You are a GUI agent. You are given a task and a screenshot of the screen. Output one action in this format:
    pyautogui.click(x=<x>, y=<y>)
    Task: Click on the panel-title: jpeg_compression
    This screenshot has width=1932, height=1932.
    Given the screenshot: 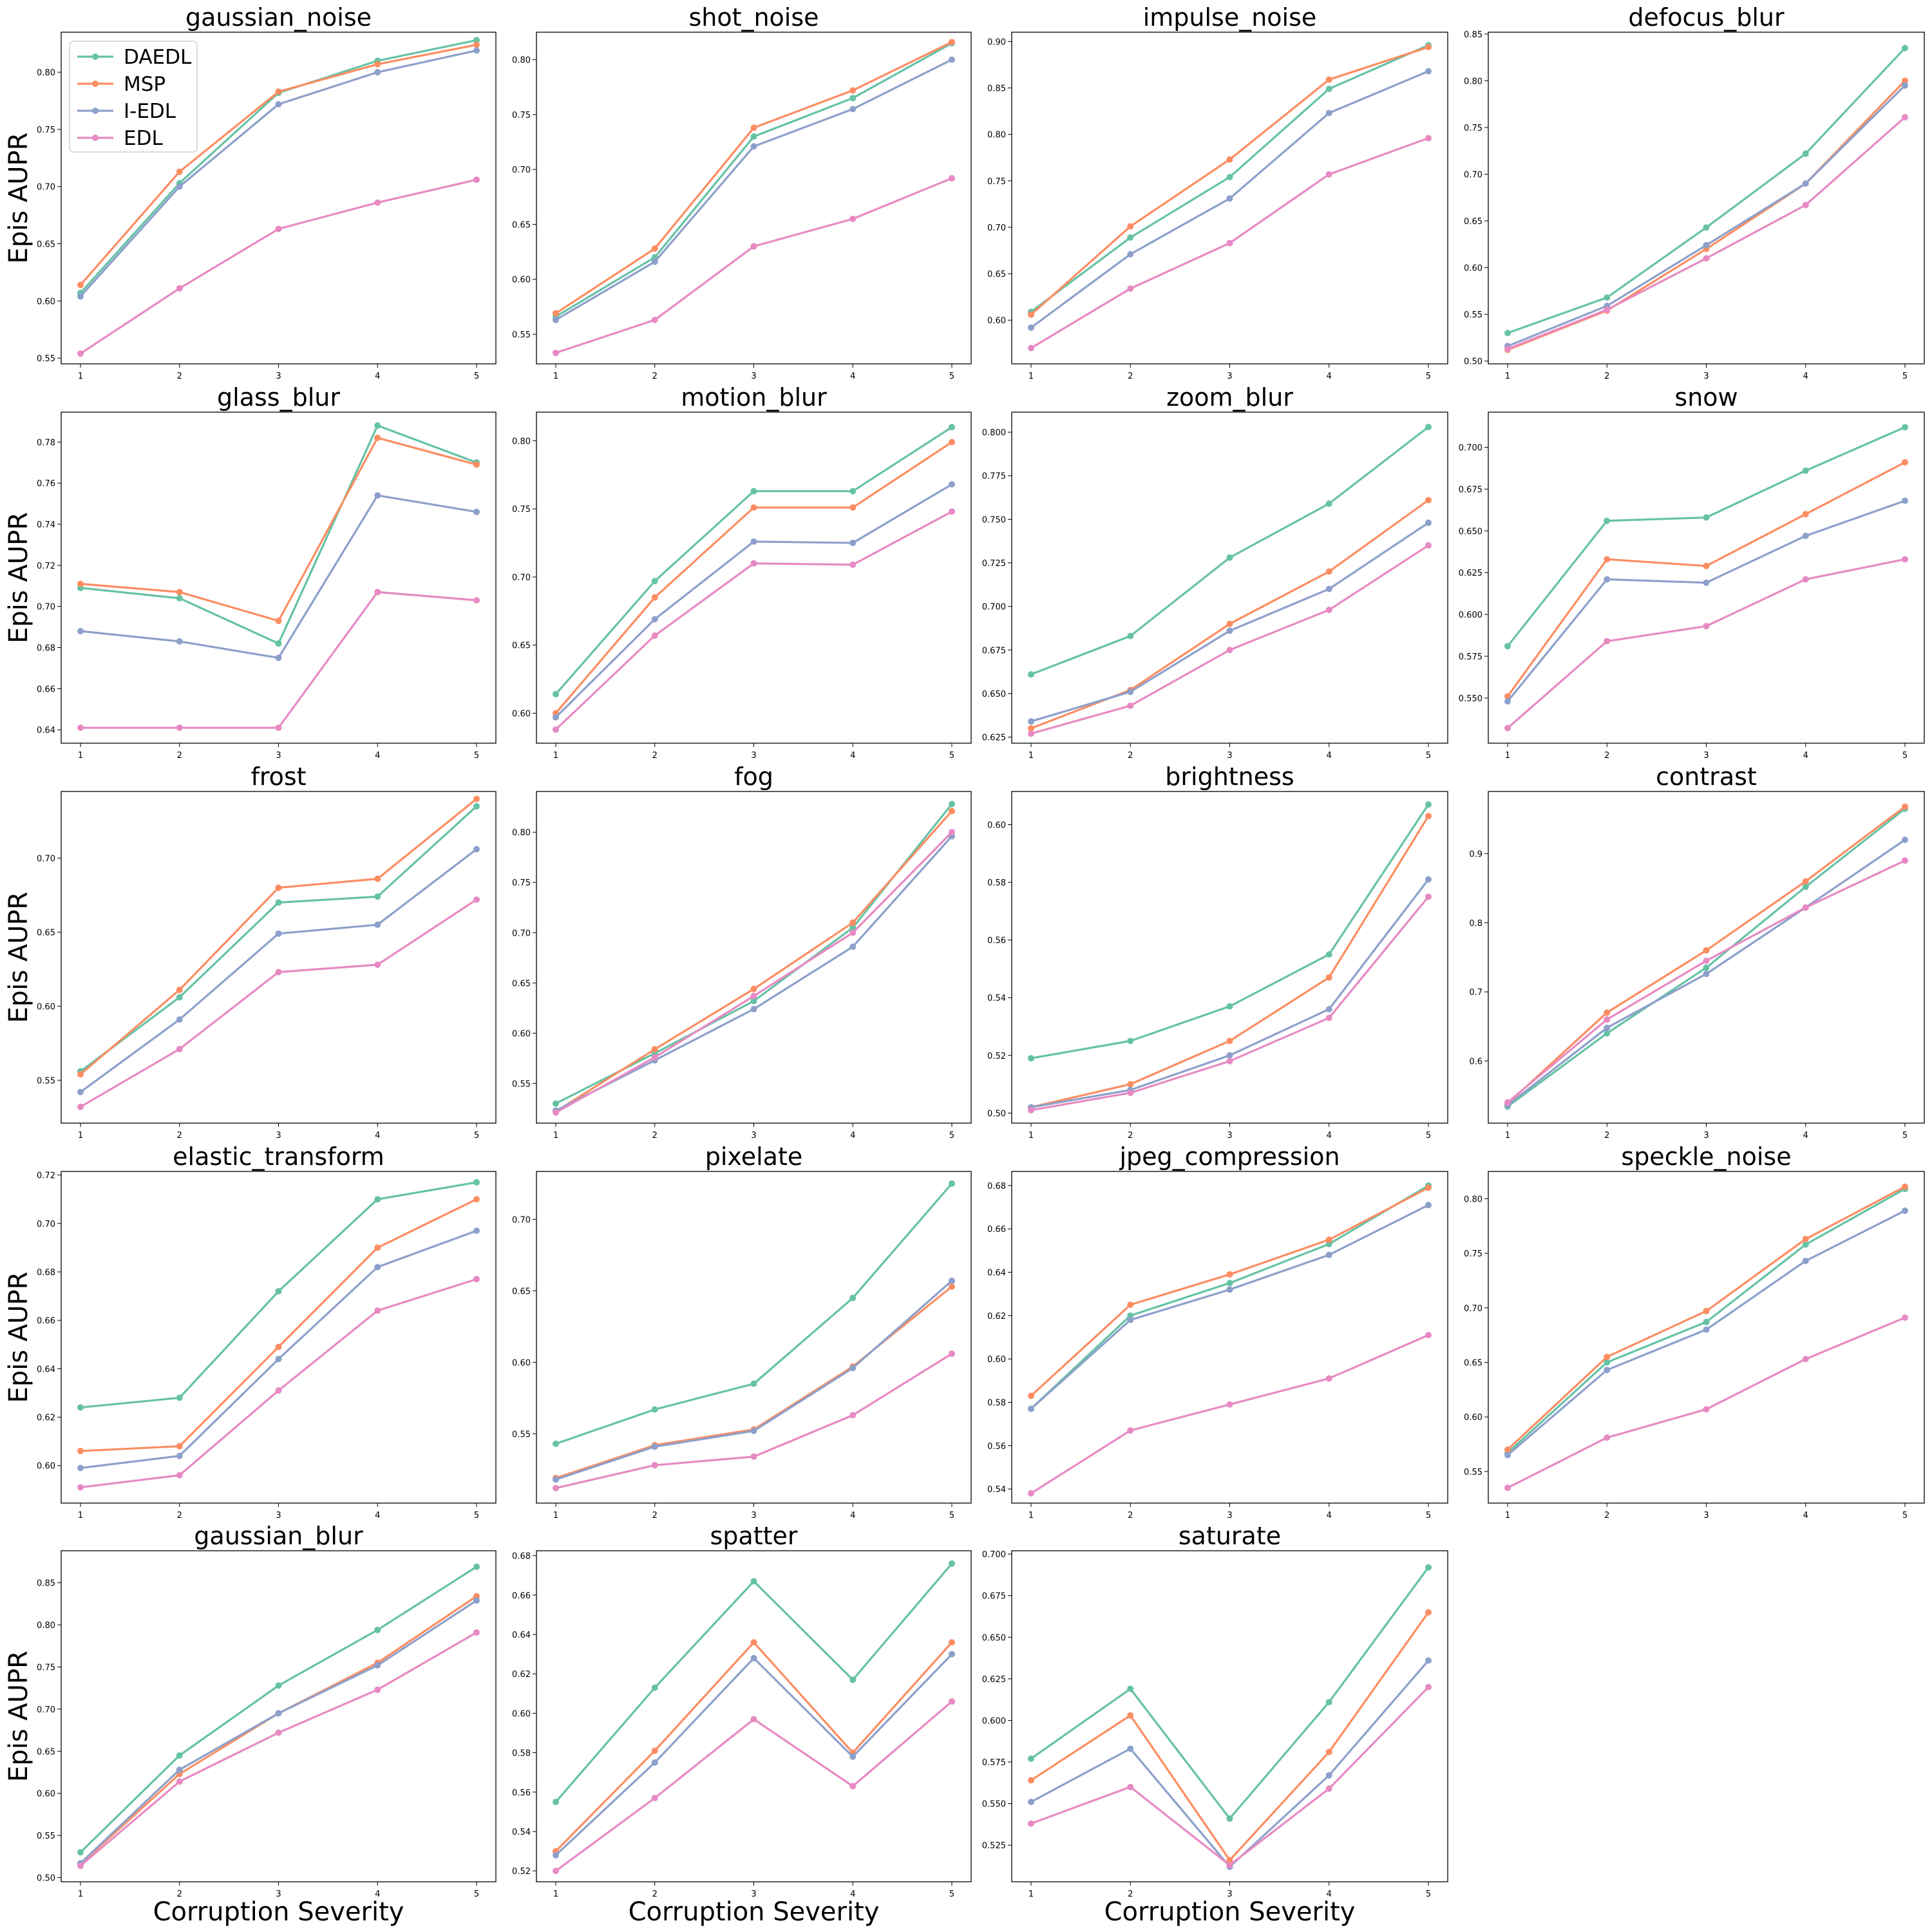 What is the action you would take?
    pyautogui.click(x=1229, y=1157)
    